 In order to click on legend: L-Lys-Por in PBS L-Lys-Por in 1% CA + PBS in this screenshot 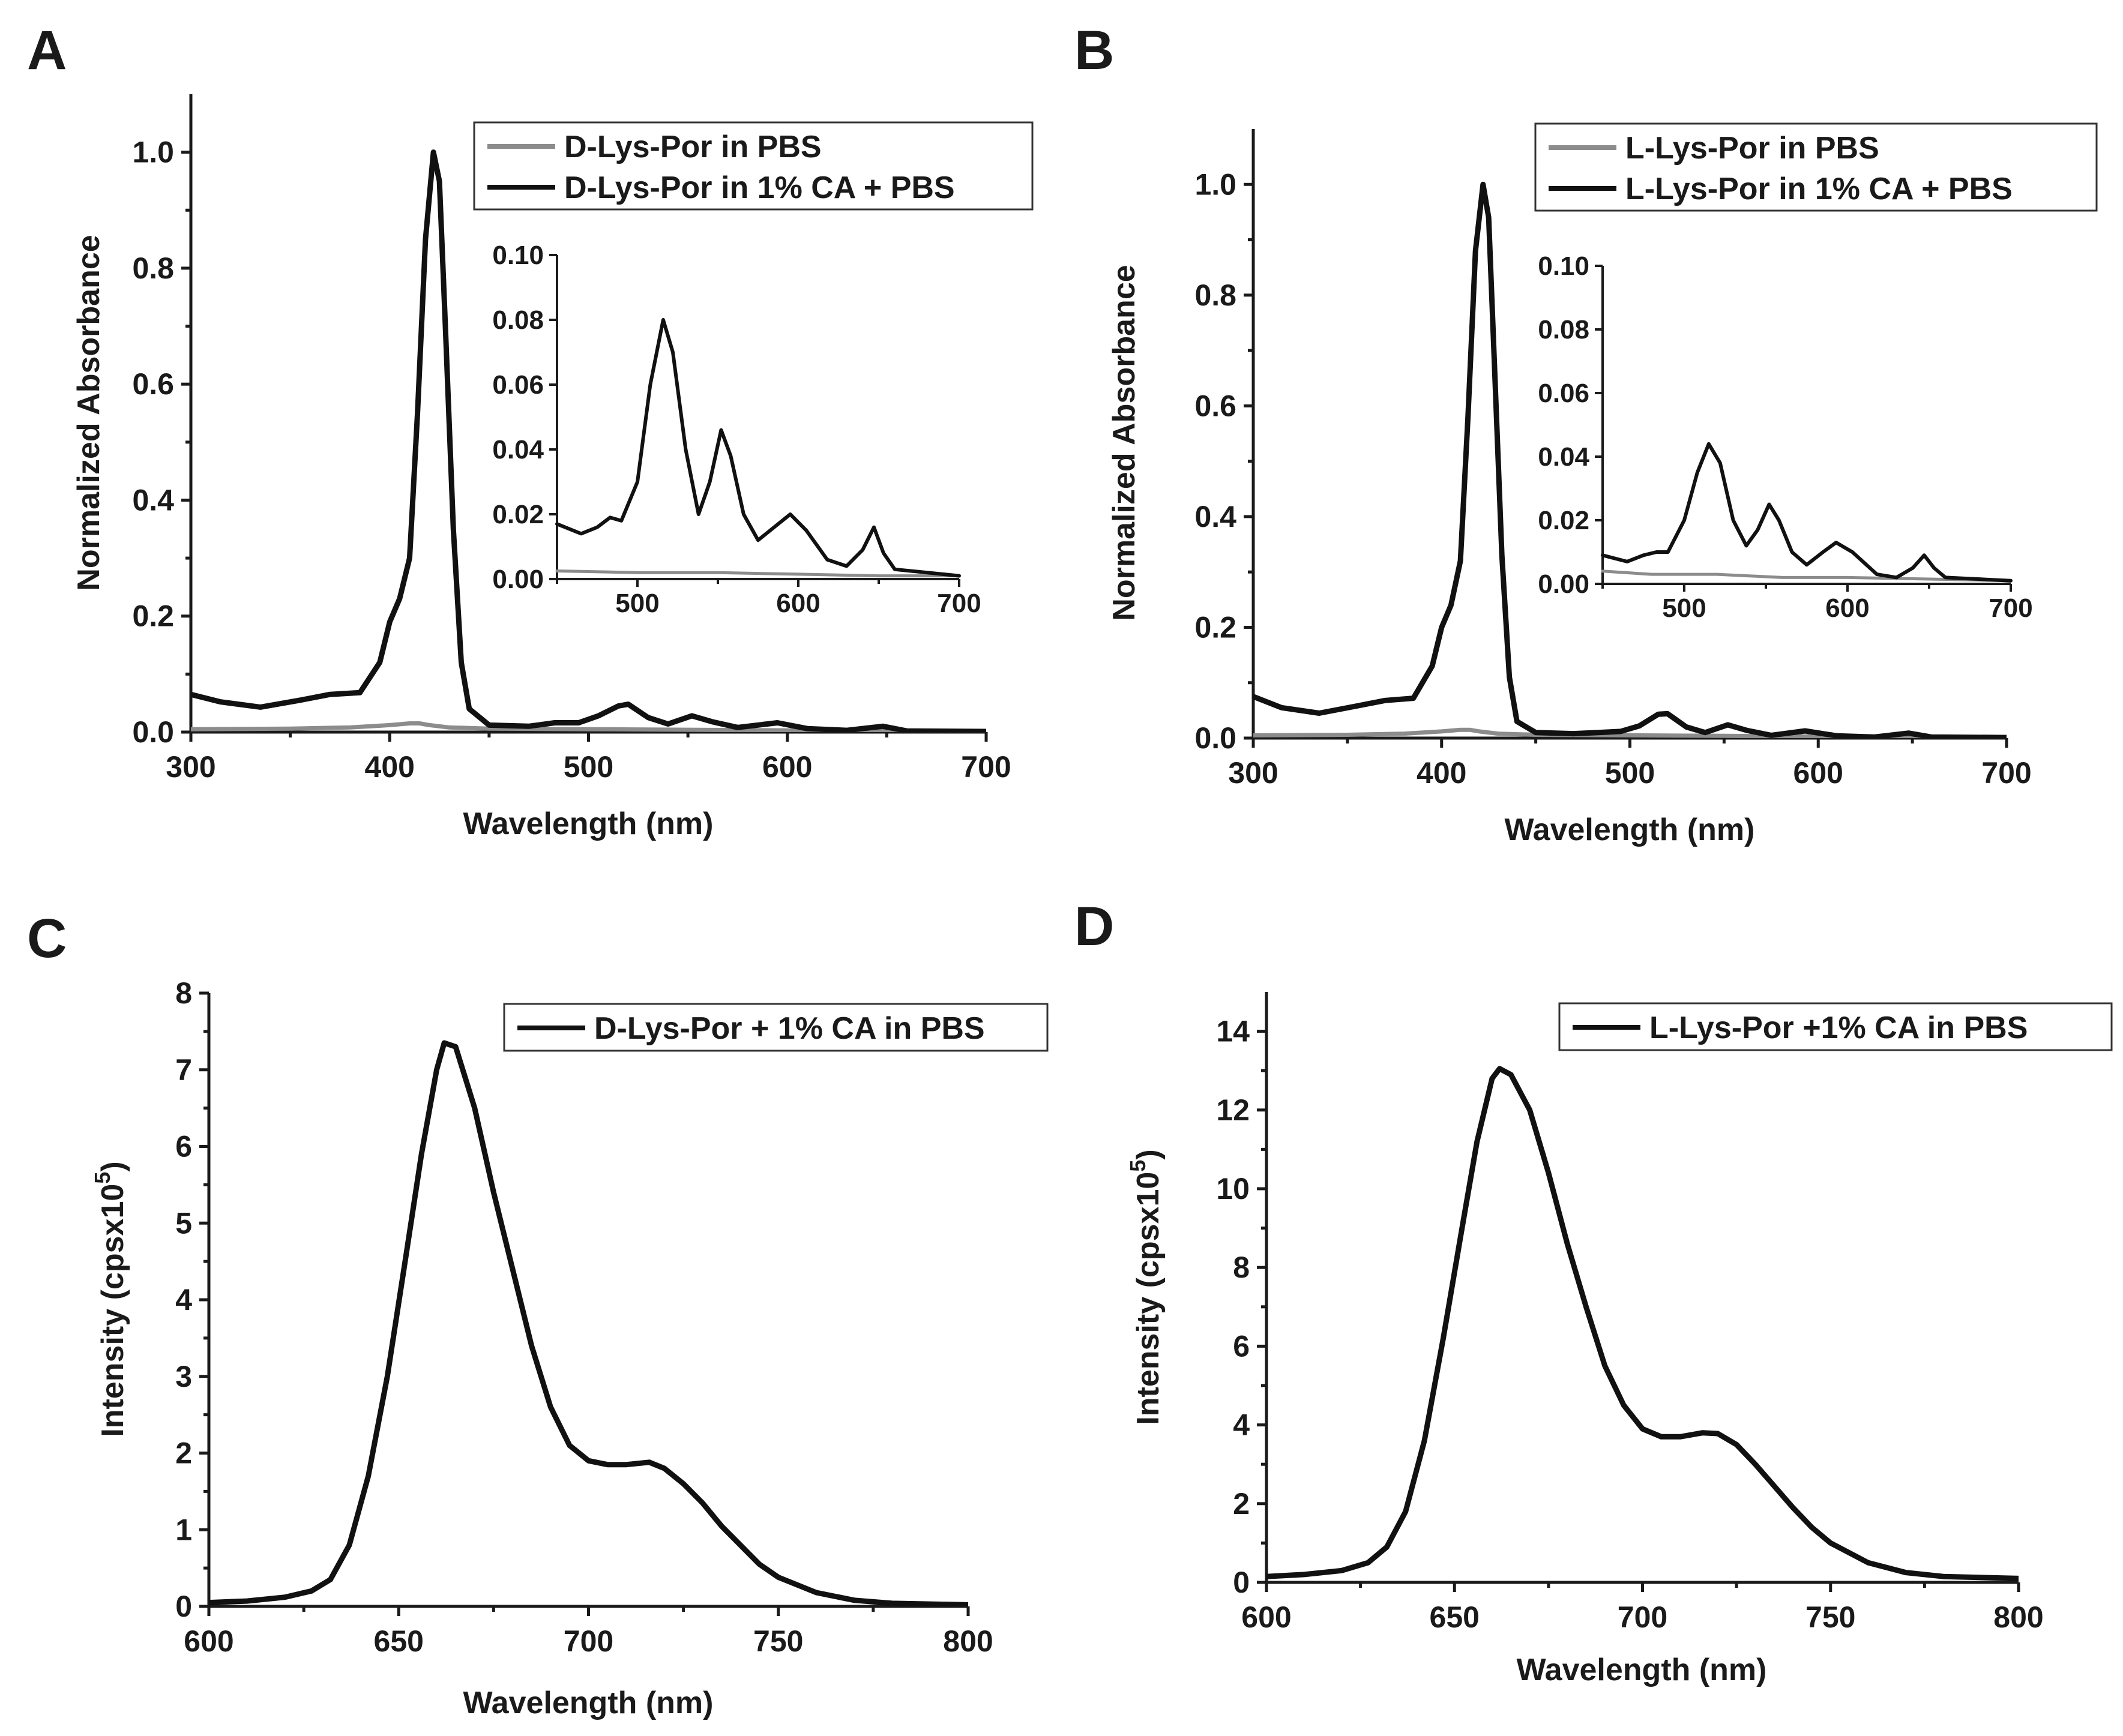, I will do `click(1816, 167)`.